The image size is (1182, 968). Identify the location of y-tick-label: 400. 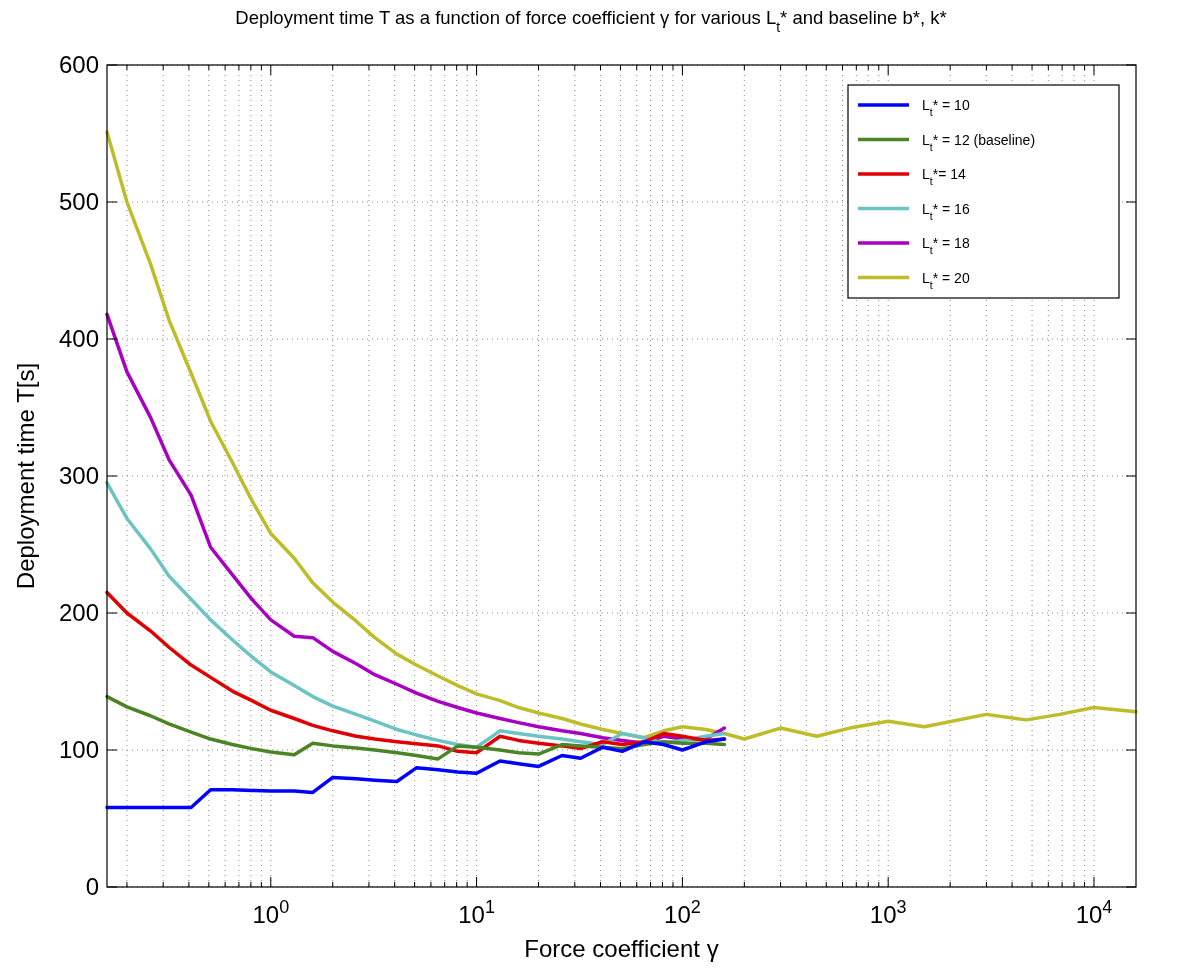
(78, 338).